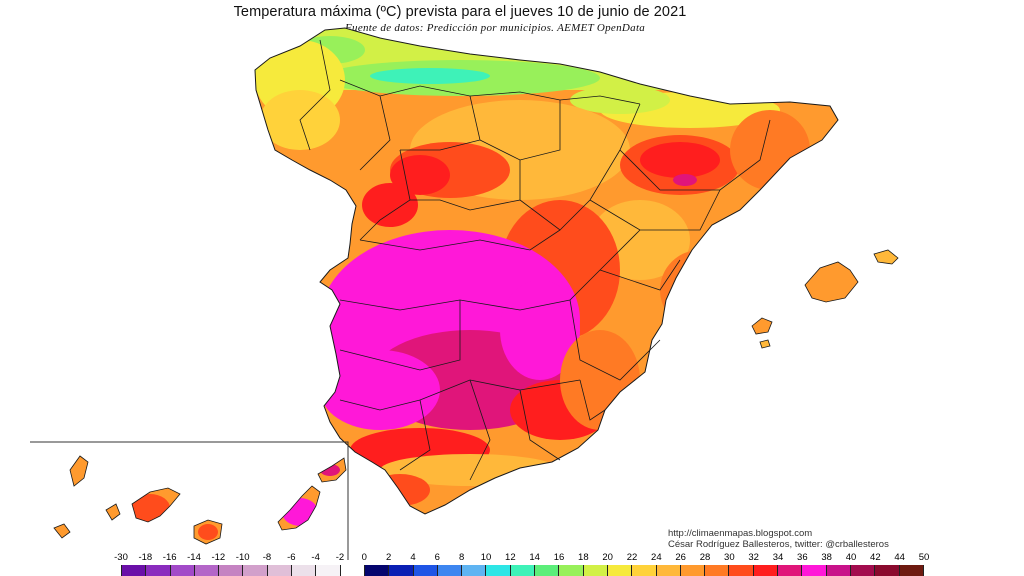 The height and width of the screenshot is (576, 1024). What do you see at coordinates (851, 557) in the screenshot?
I see `legend-tick: 40` at bounding box center [851, 557].